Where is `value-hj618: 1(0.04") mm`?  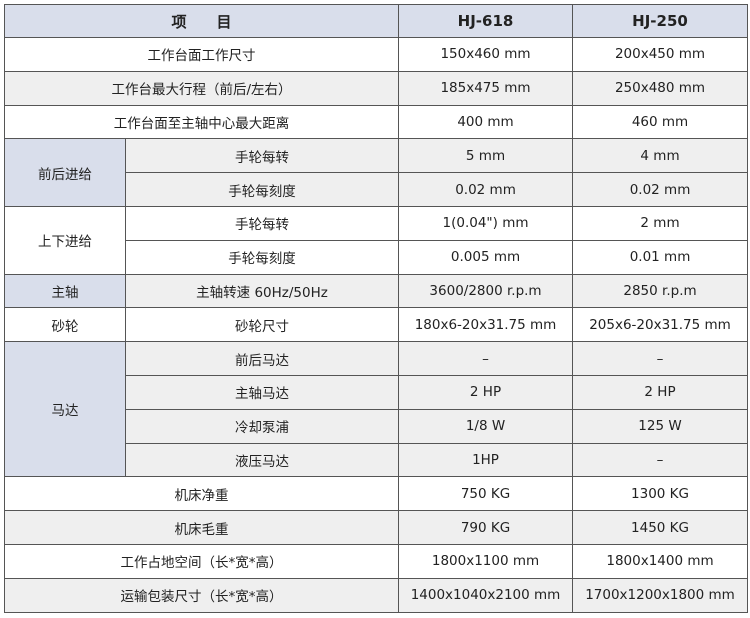 value-hj618: 1(0.04") mm is located at coordinates (486, 223).